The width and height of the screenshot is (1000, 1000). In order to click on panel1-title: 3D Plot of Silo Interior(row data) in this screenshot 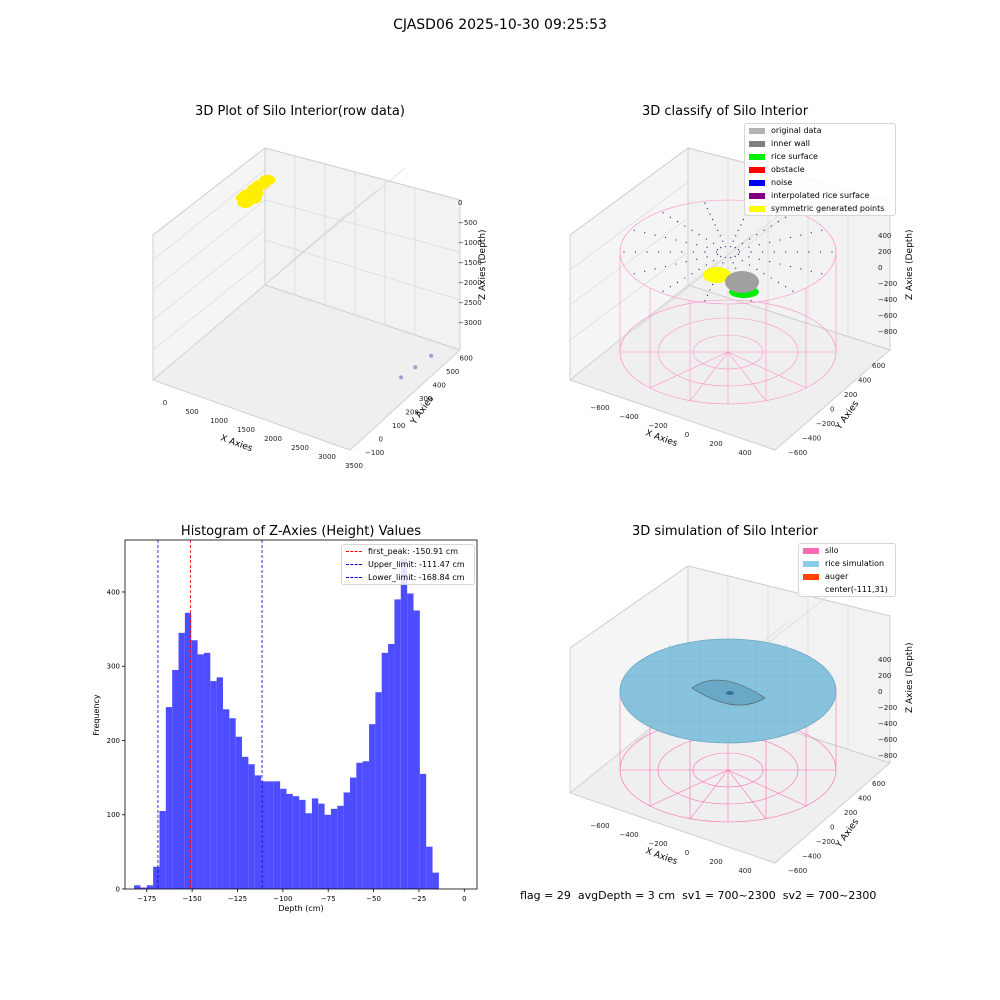, I will do `click(300, 111)`.